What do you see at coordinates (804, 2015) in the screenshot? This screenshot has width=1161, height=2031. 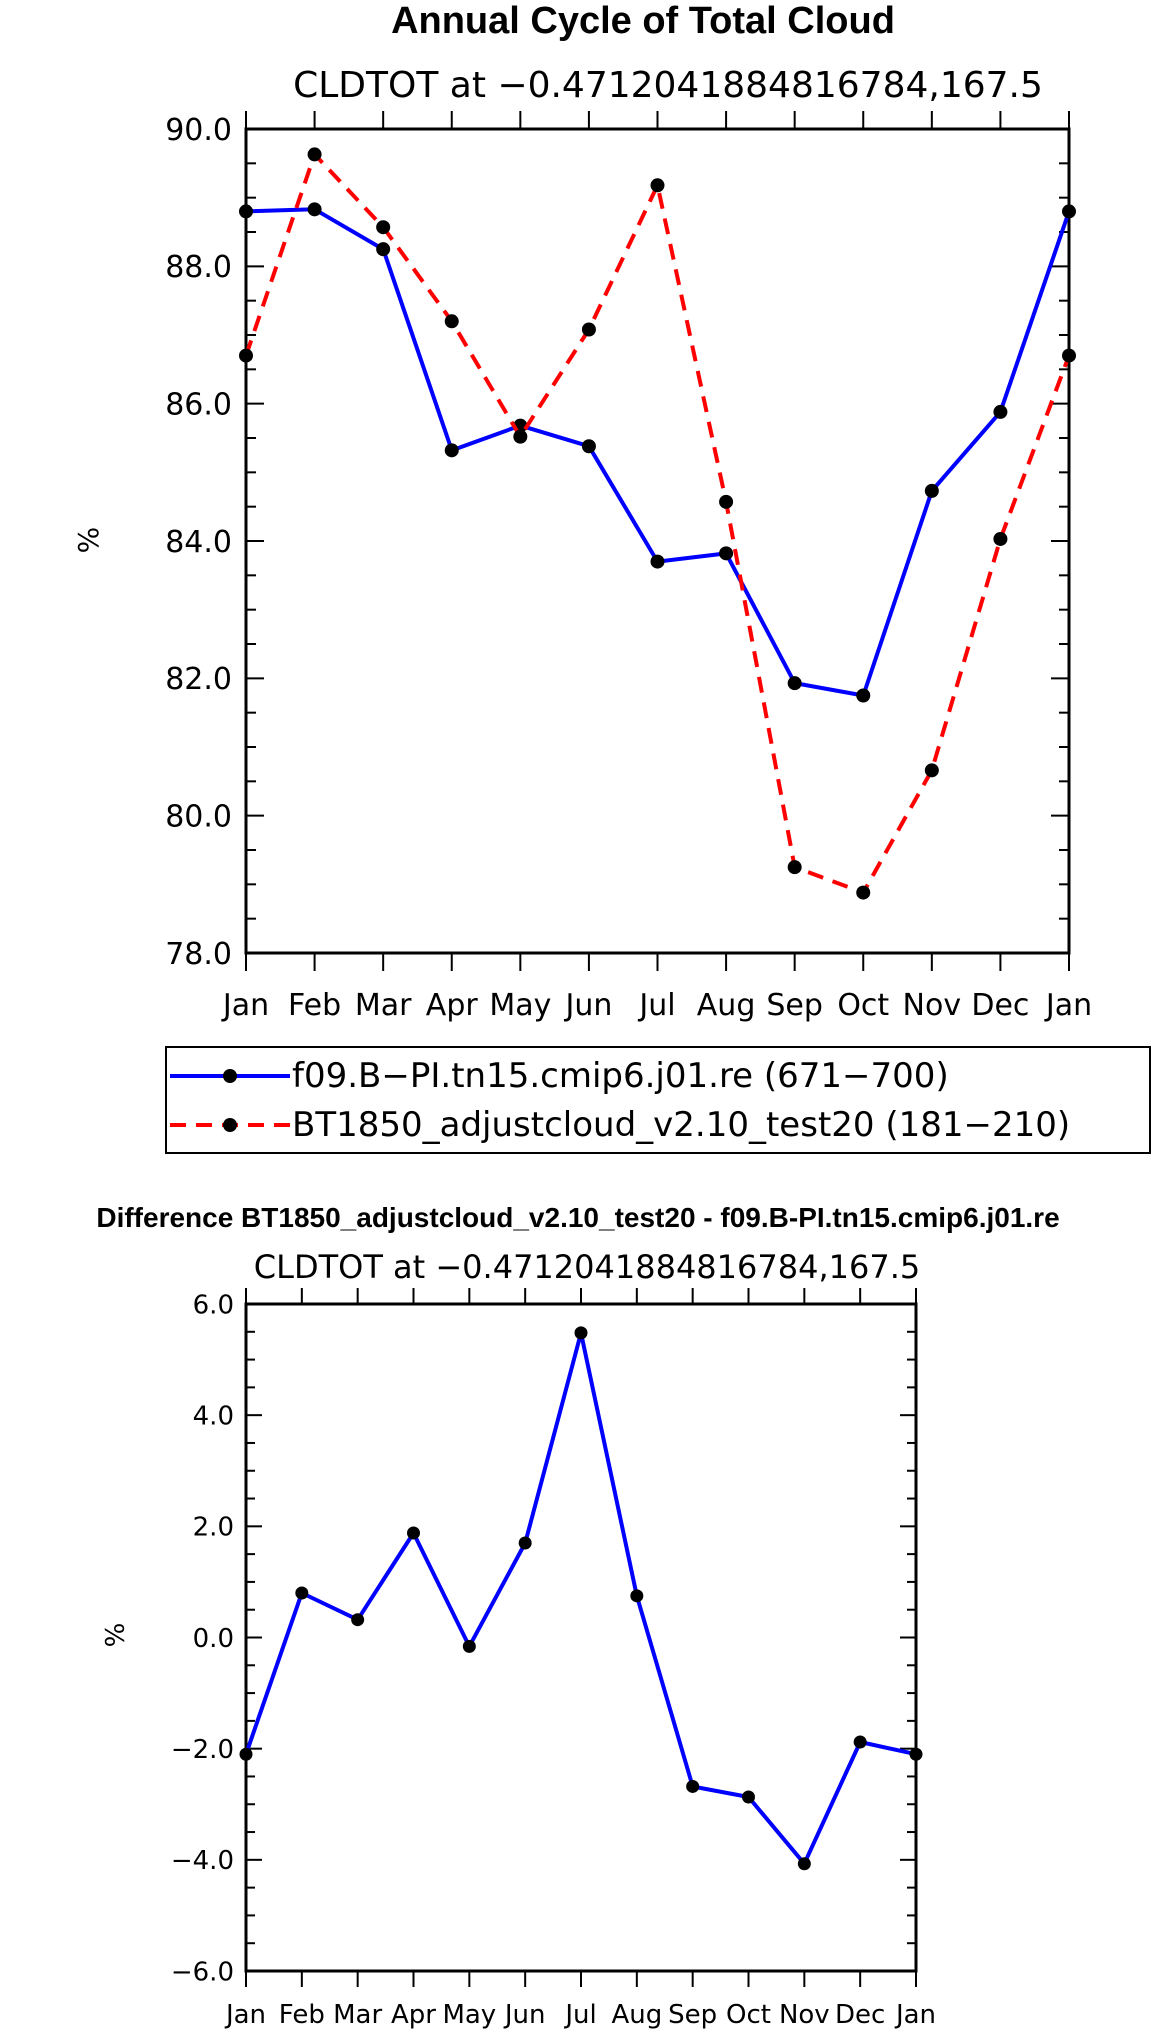 I see `bottom-x-tick-label: Nov` at bounding box center [804, 2015].